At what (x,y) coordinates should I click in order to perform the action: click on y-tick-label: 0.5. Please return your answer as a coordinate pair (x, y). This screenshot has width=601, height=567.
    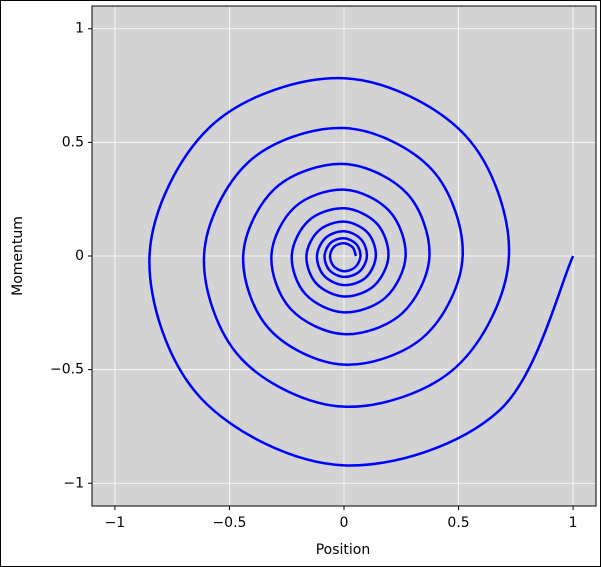
    Looking at the image, I should click on (73, 142).